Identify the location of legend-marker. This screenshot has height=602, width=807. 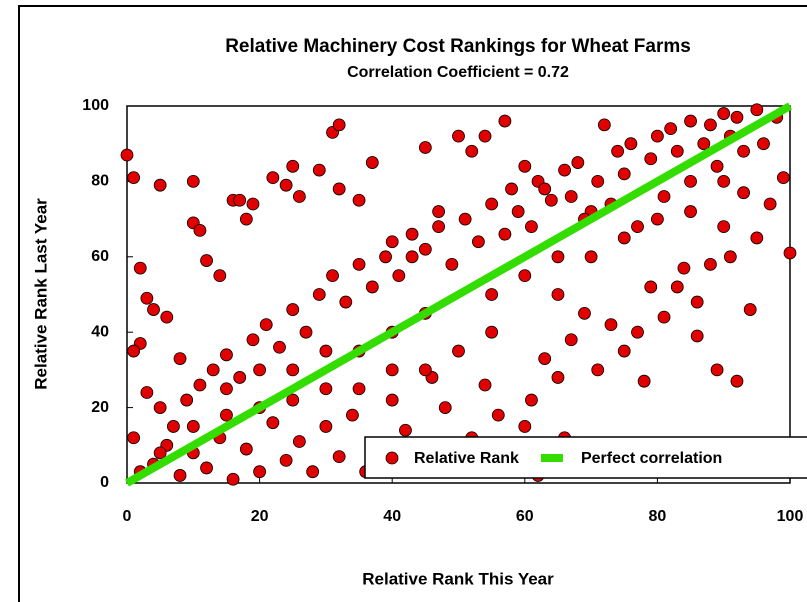
(392, 458).